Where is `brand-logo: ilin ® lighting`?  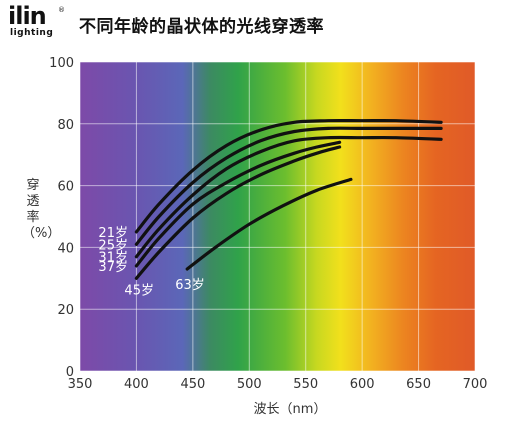 brand-logo: ilin ® lighting is located at coordinates (37, 22).